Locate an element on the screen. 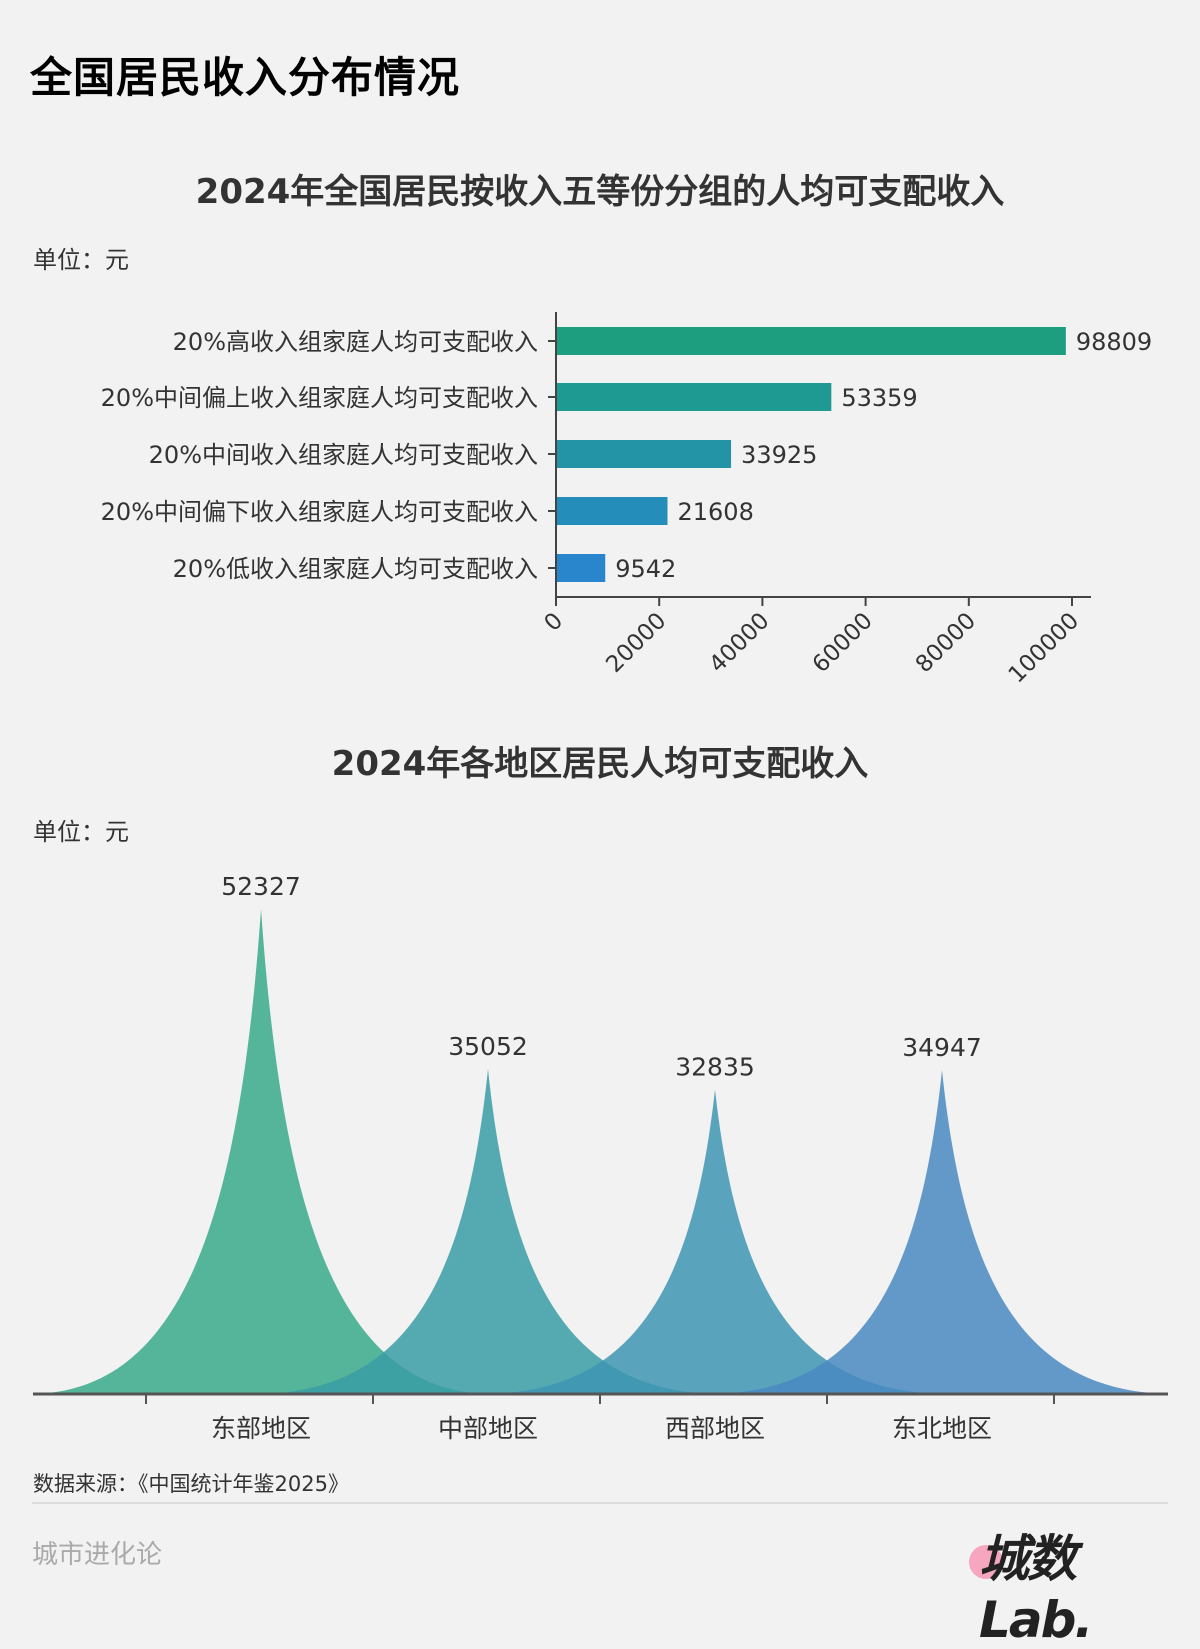 The height and width of the screenshot is (1649, 1200). bar-category-label: 20%高收入组家庭人均可支配收入 is located at coordinates (355, 342).